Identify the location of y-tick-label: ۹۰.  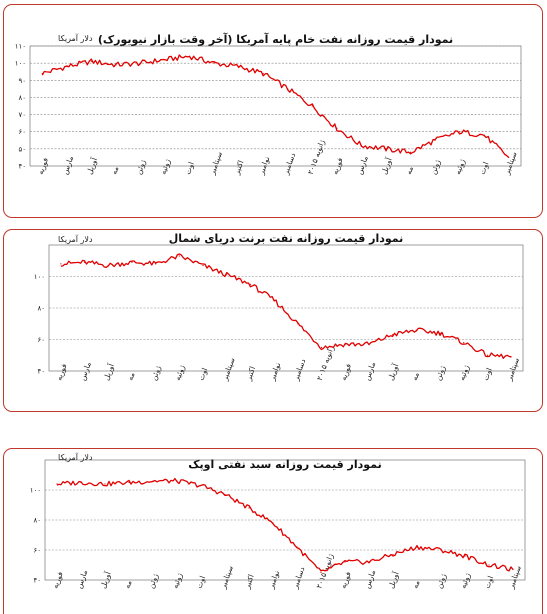
(22, 81).